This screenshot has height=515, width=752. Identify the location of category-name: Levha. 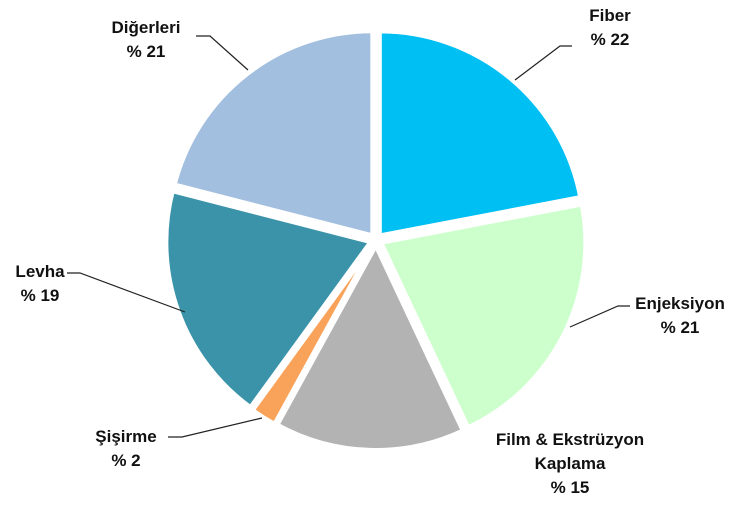
(40, 271).